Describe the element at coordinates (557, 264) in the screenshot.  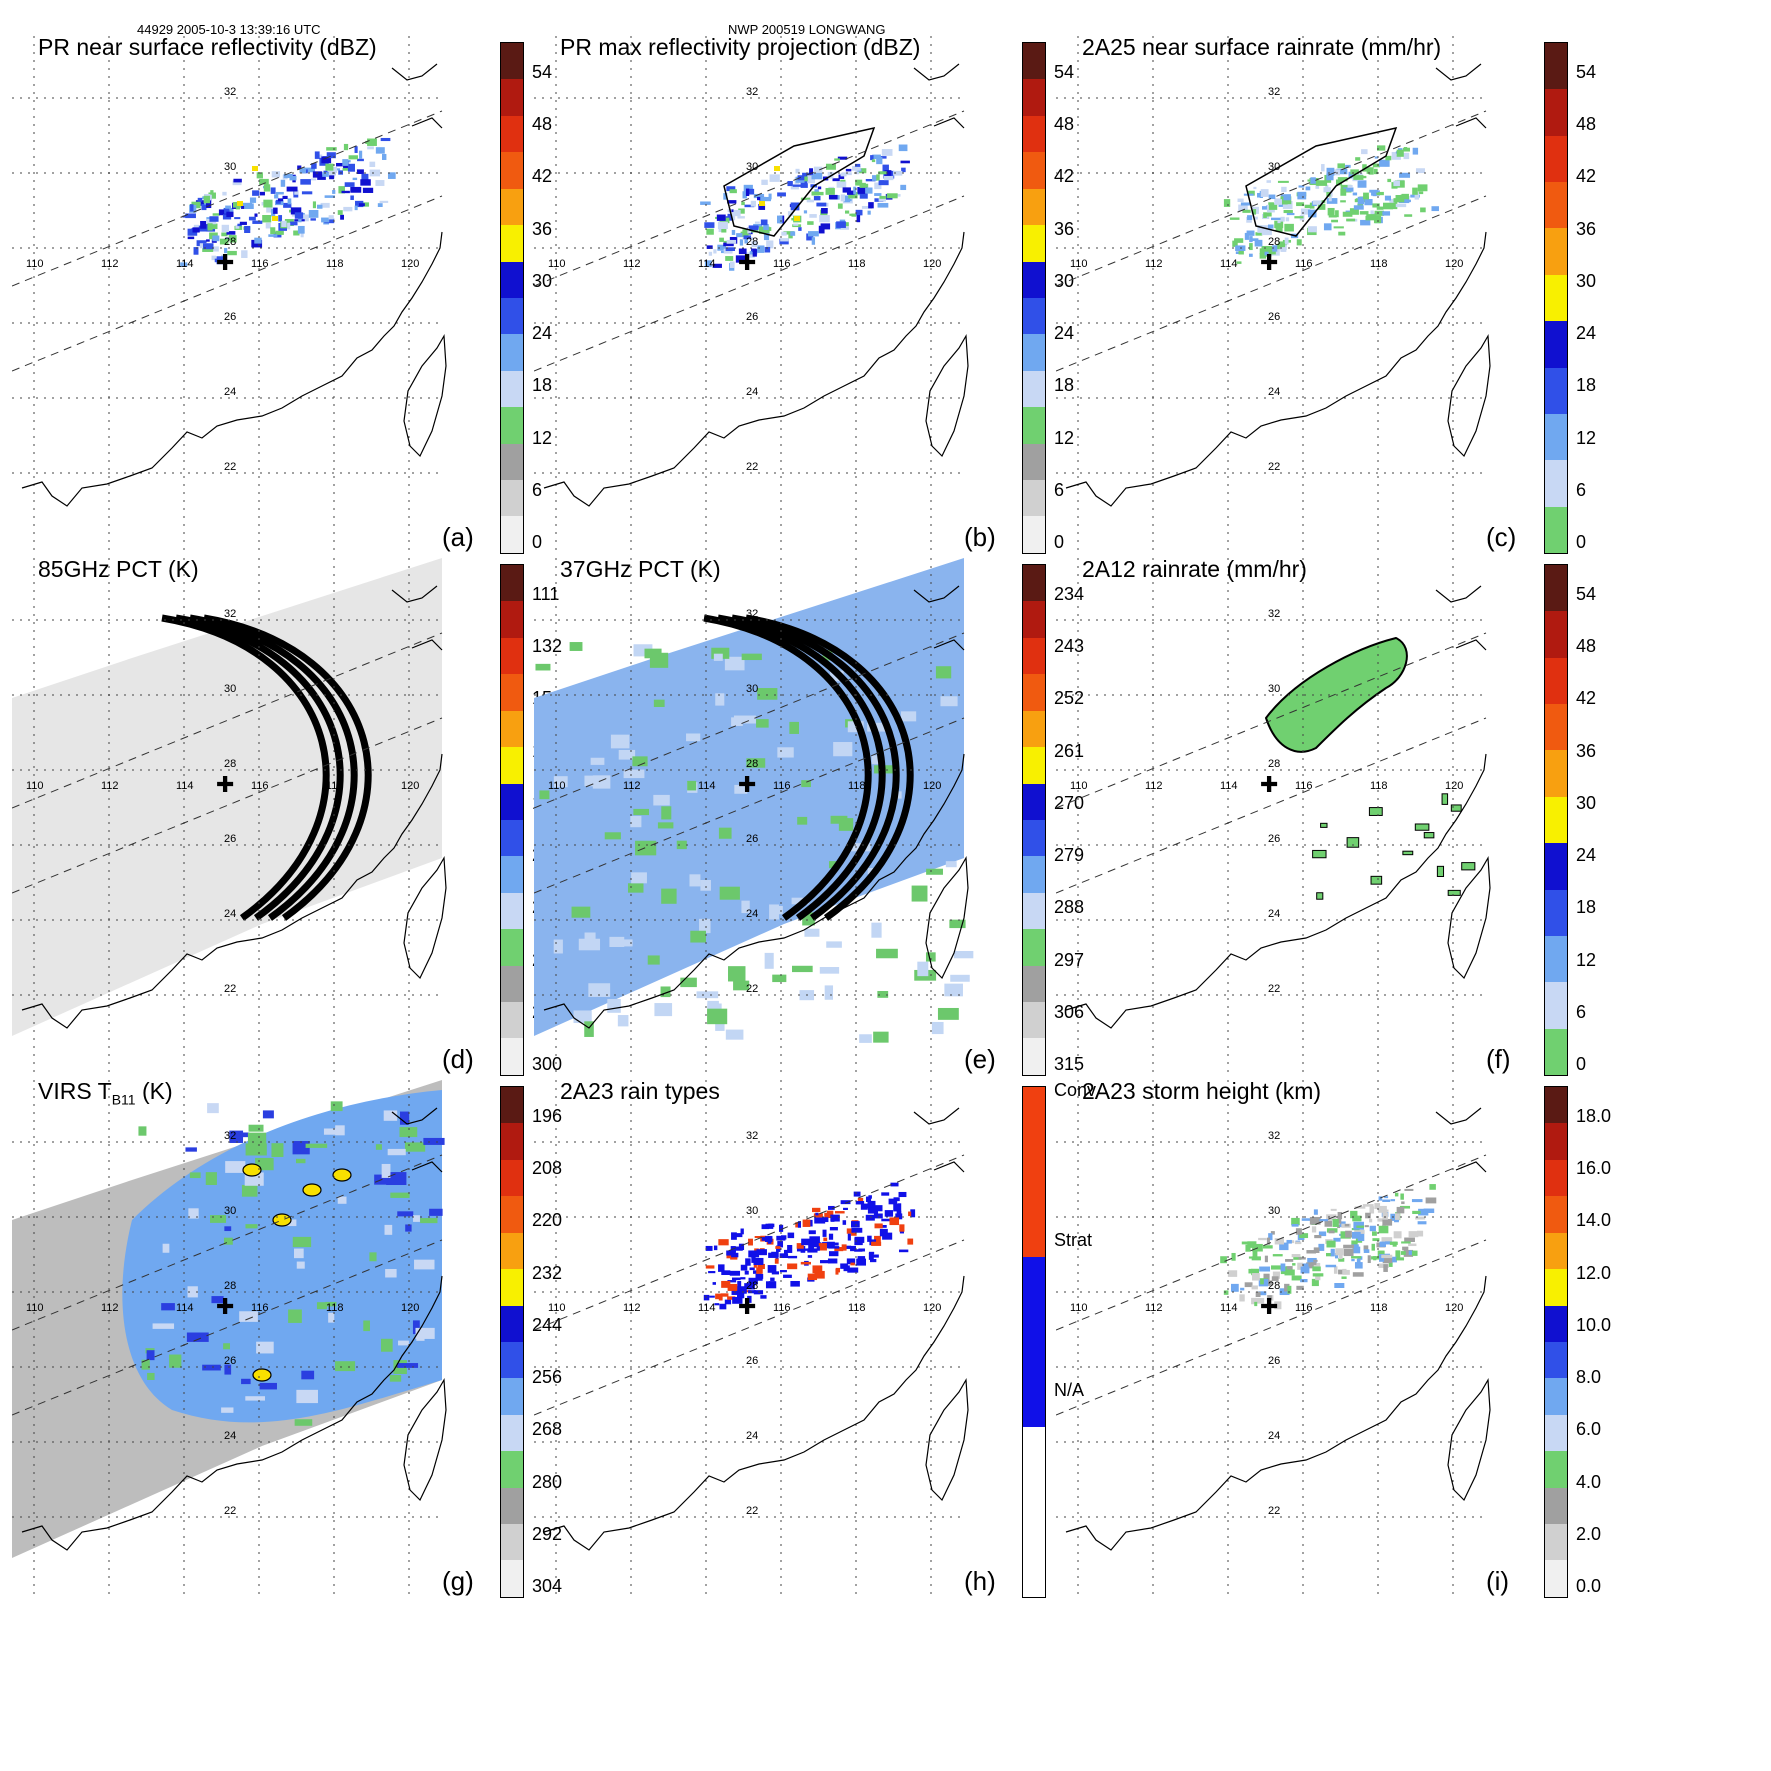
I see `lon-label: 110` at that location.